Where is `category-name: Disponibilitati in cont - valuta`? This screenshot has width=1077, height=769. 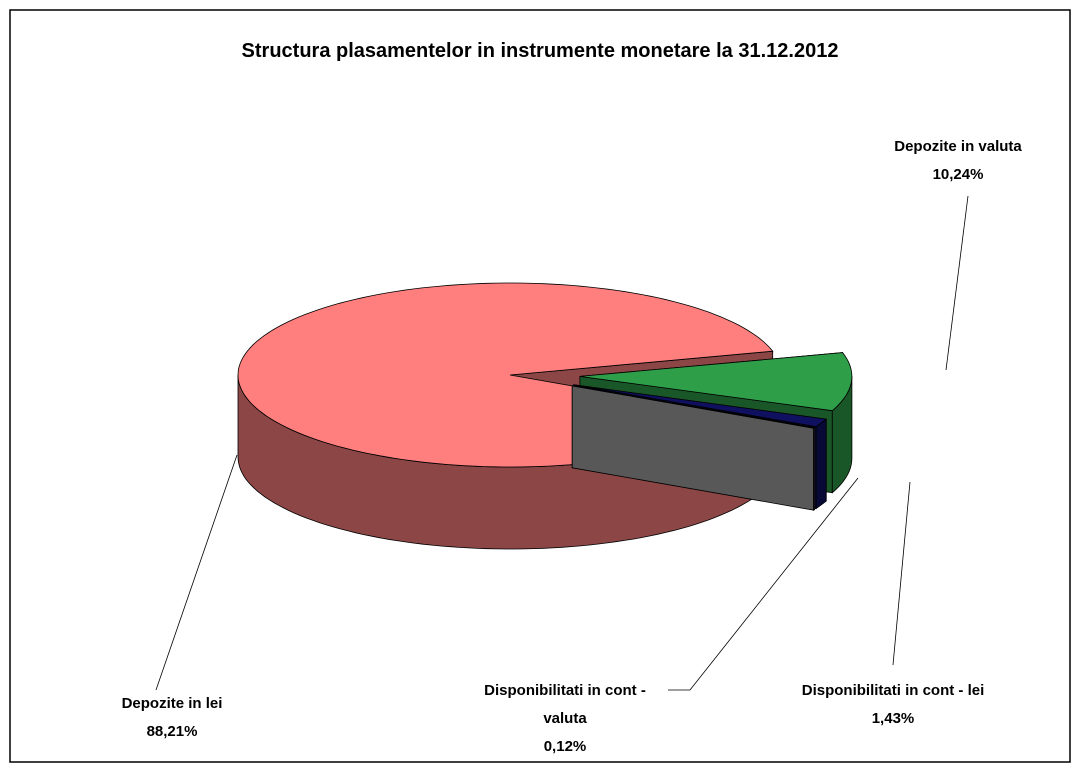 category-name: Disponibilitati in cont - valuta is located at coordinates (565, 704).